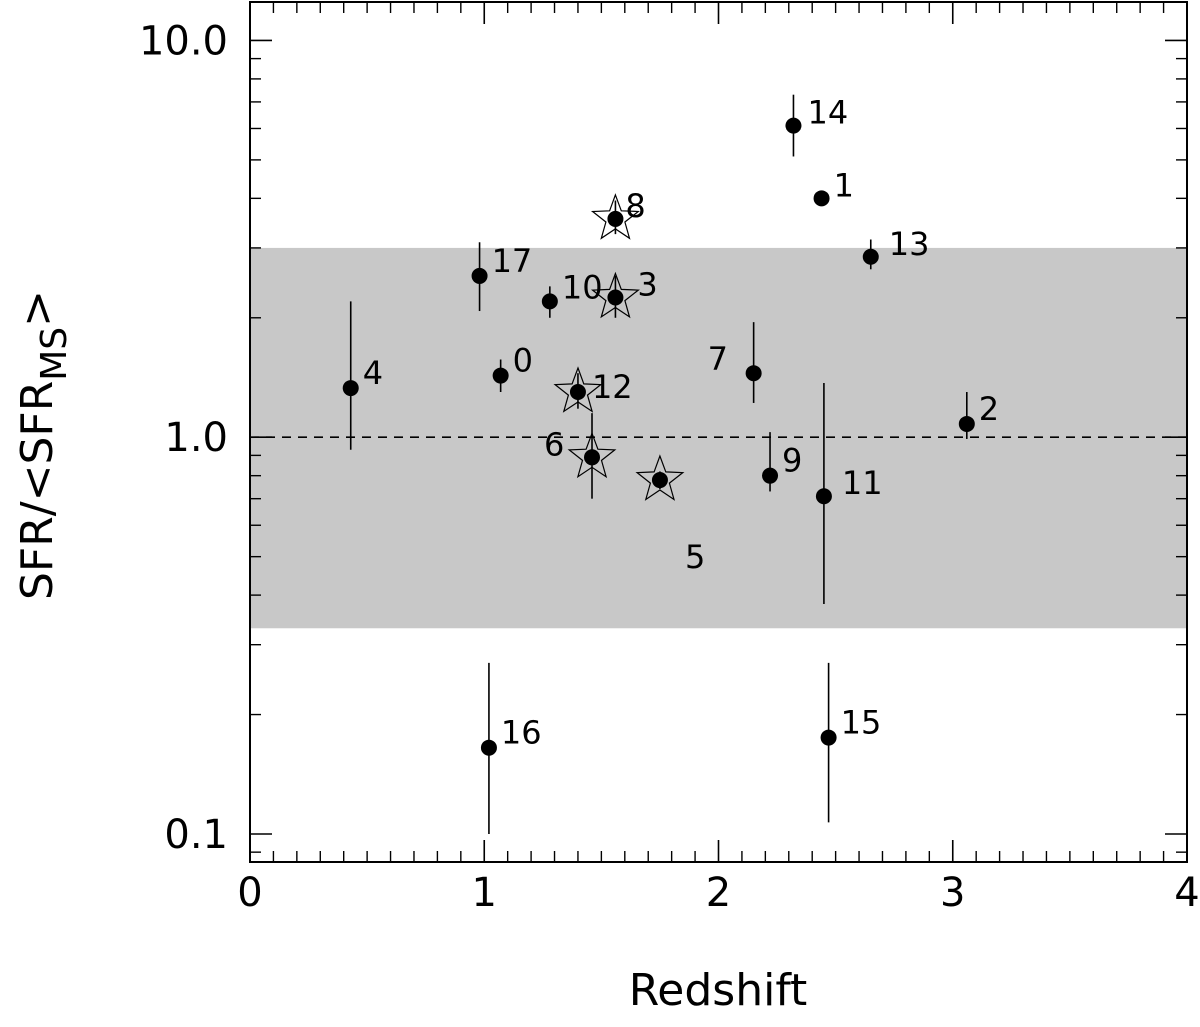 This screenshot has height=1027, width=1200. I want to click on point-label-15: 15, so click(861, 723).